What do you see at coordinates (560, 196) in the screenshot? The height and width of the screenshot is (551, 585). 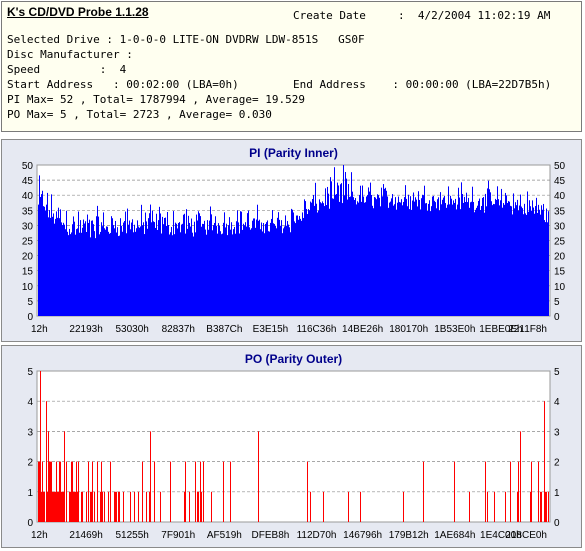 I see `pi-ytick-right: 40` at bounding box center [560, 196].